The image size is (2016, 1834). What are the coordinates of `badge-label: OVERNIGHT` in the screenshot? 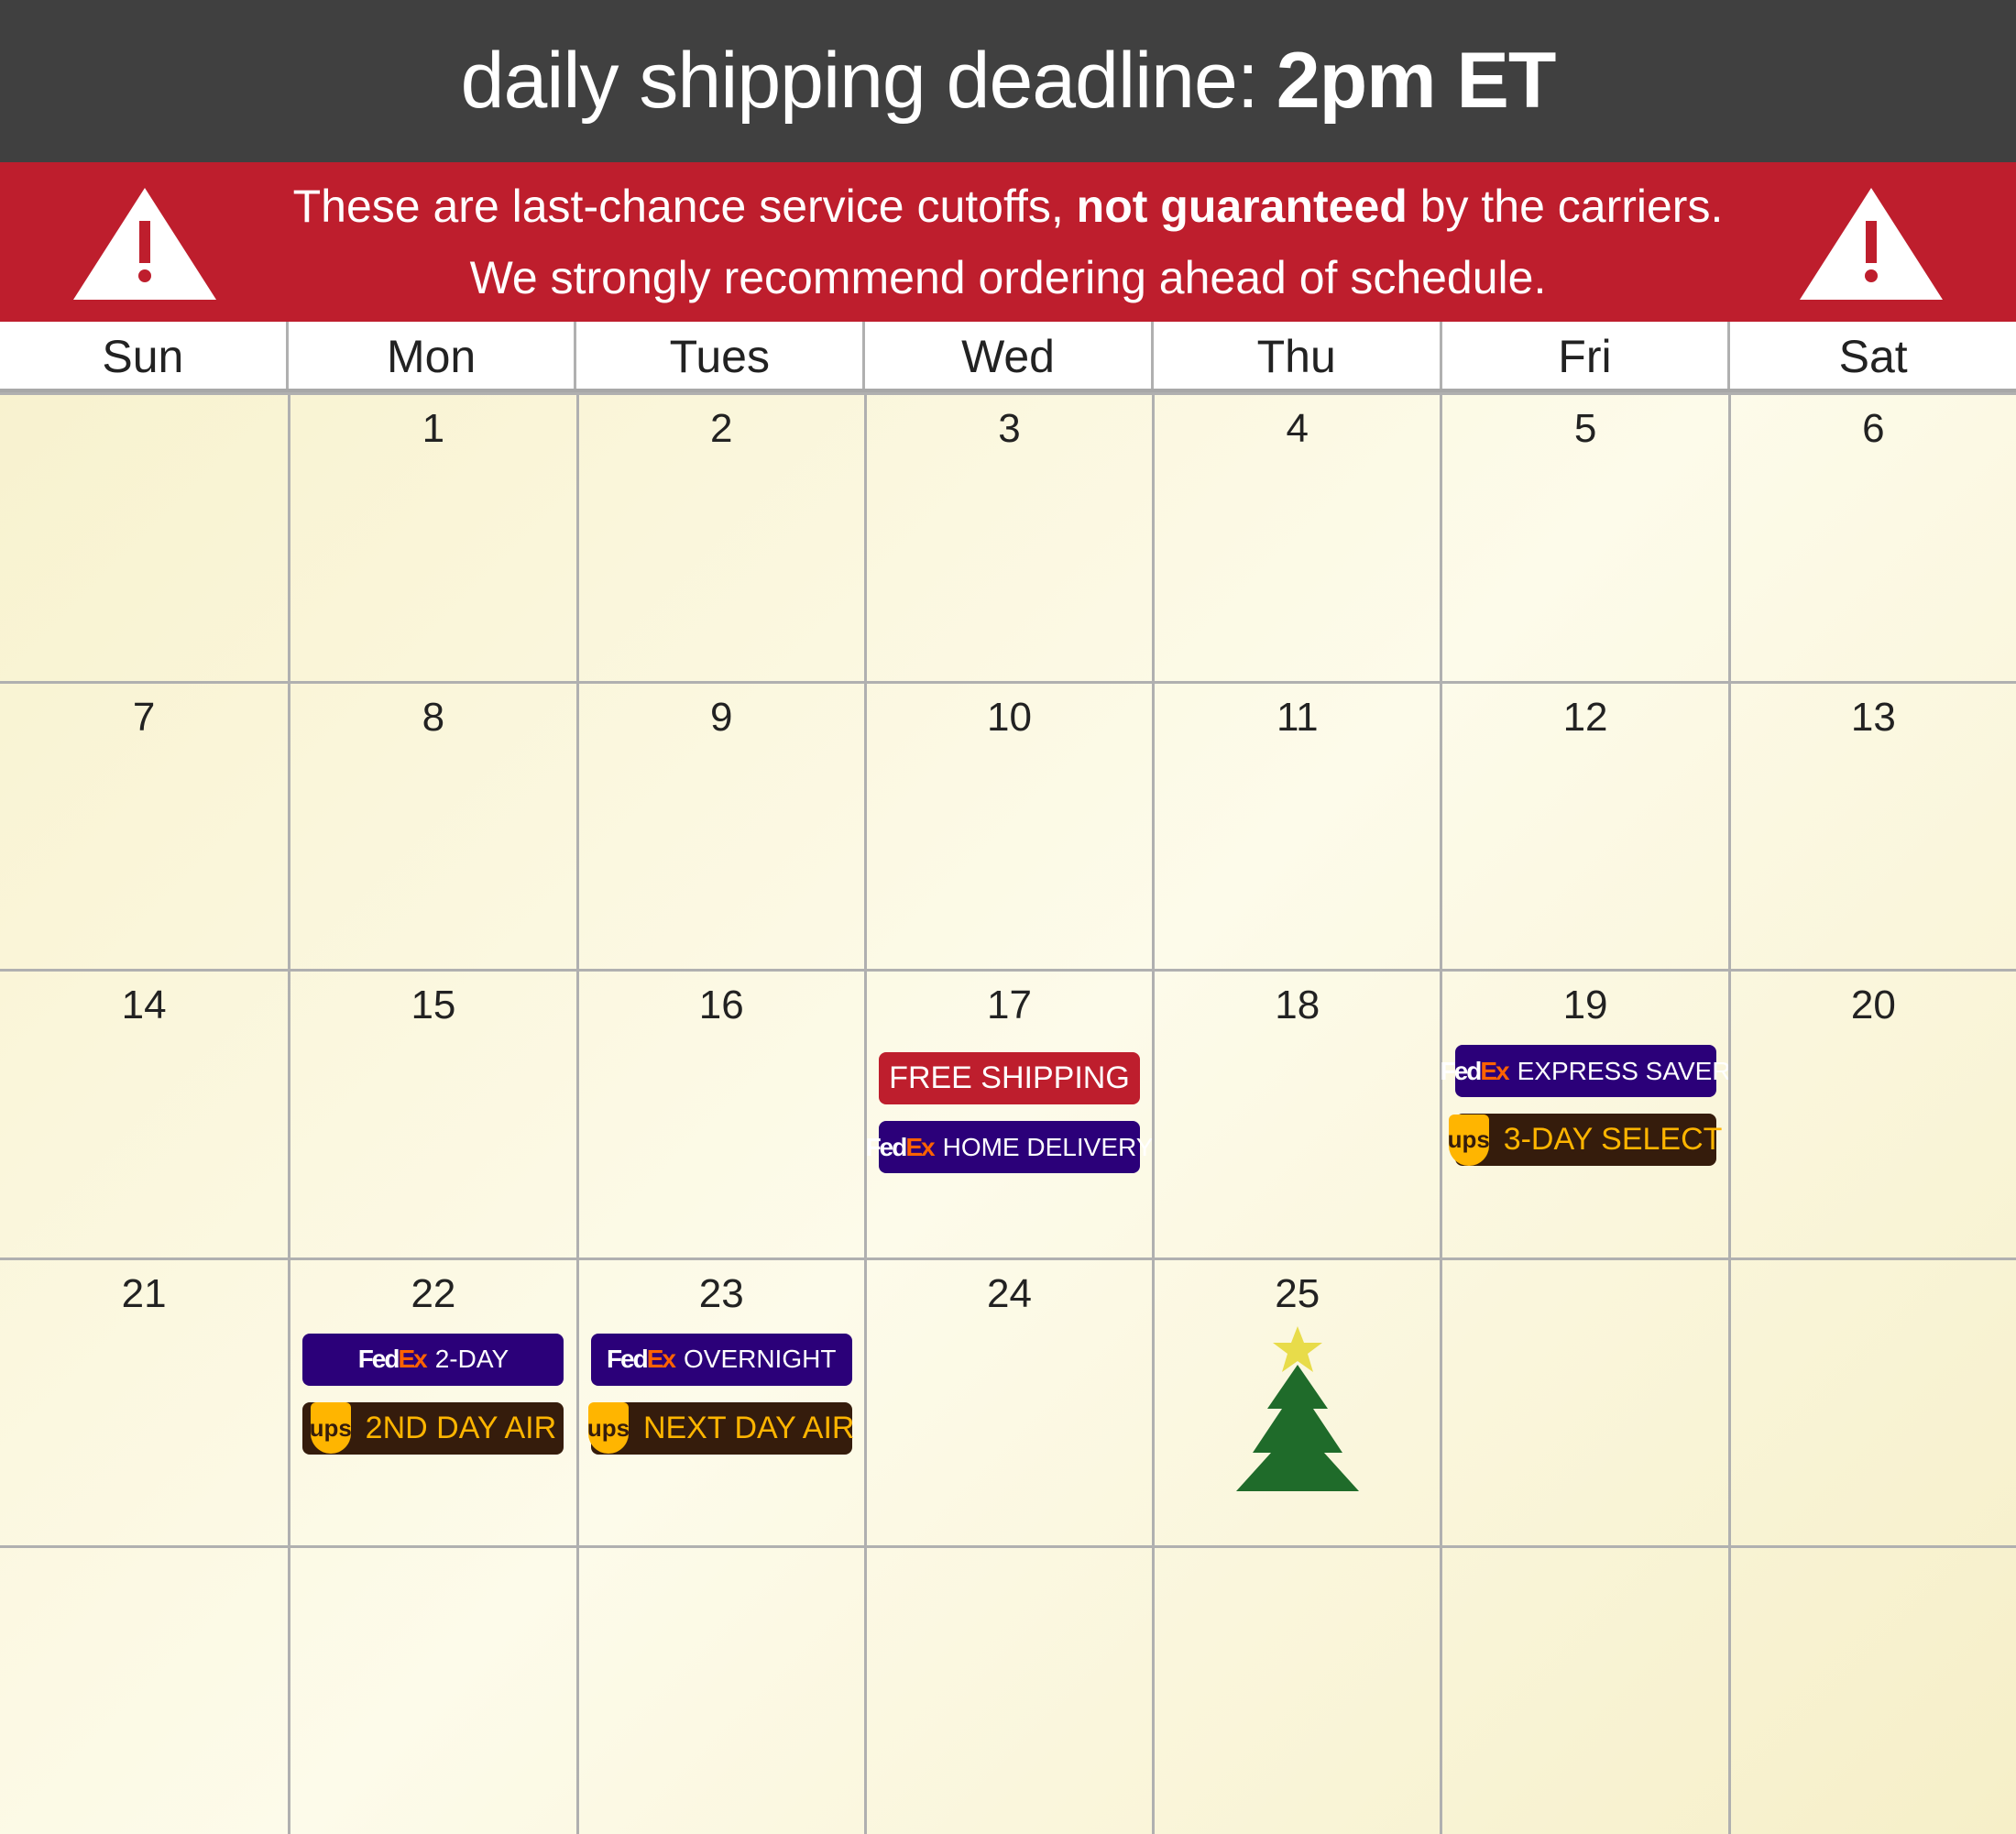 It's located at (760, 1359).